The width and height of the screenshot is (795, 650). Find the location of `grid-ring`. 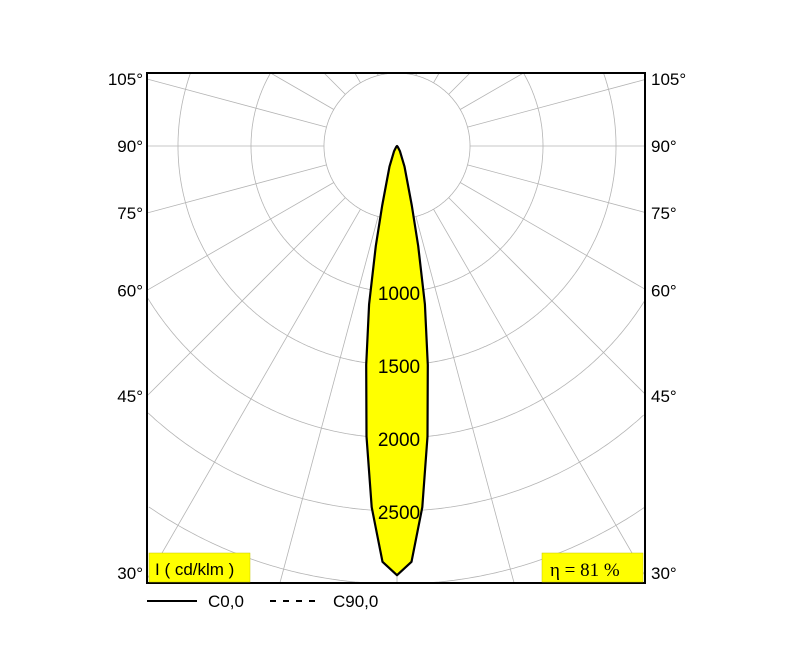

grid-ring is located at coordinates (396, 544).